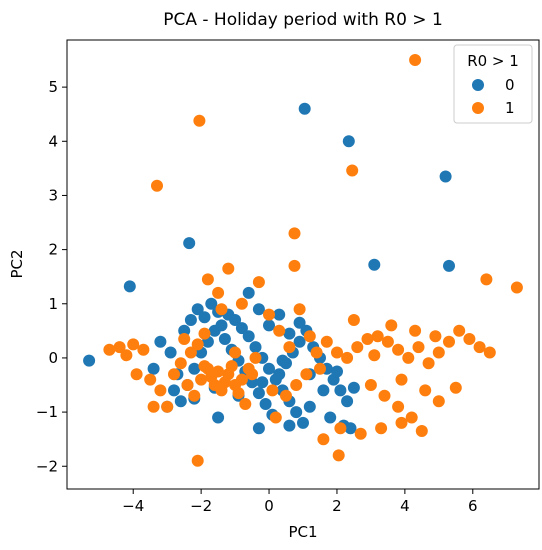 The image size is (542, 550). Describe the element at coordinates (473, 506) in the screenshot. I see `x-tick-label: 6` at that location.